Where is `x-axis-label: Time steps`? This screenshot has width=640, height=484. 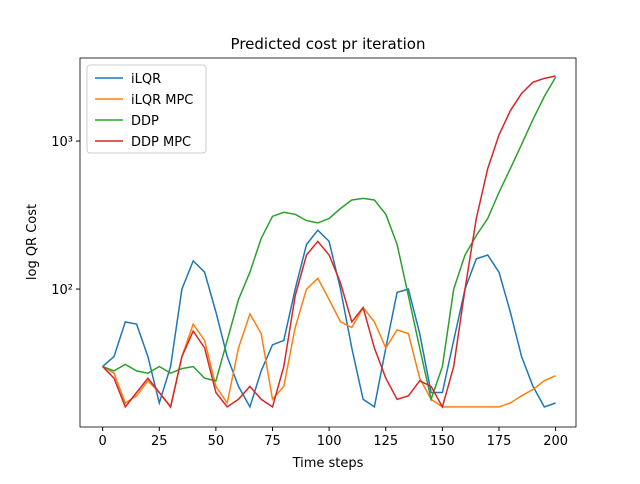
x-axis-label: Time steps is located at coordinates (328, 463).